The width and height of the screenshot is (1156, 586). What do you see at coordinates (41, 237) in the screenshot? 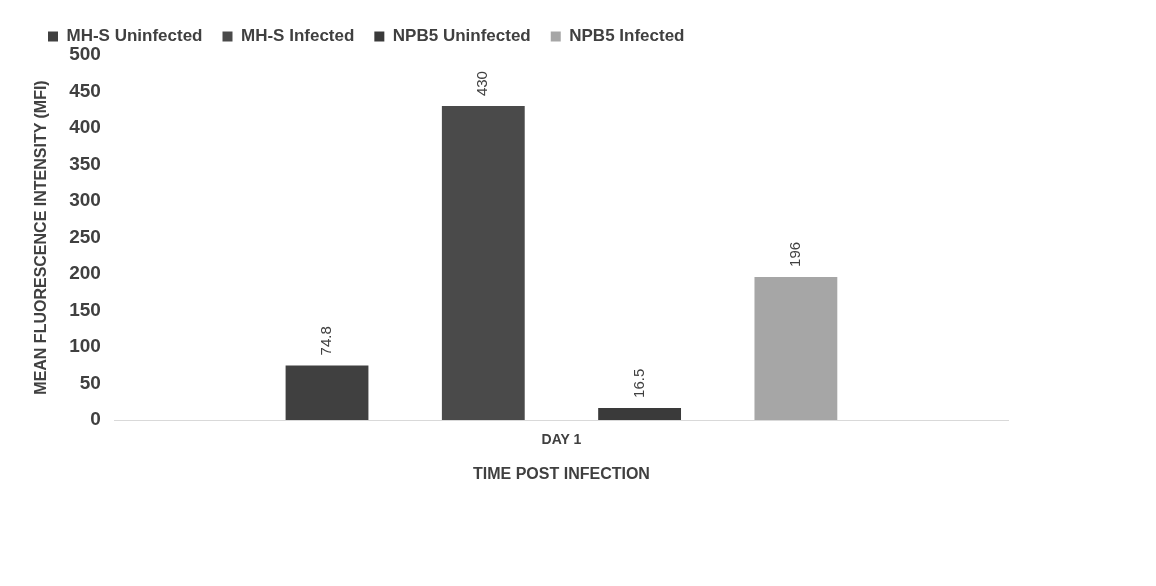
I see `y-axis-title: MEAN FLUORESCENCE INTENSITY (MFI)` at bounding box center [41, 237].